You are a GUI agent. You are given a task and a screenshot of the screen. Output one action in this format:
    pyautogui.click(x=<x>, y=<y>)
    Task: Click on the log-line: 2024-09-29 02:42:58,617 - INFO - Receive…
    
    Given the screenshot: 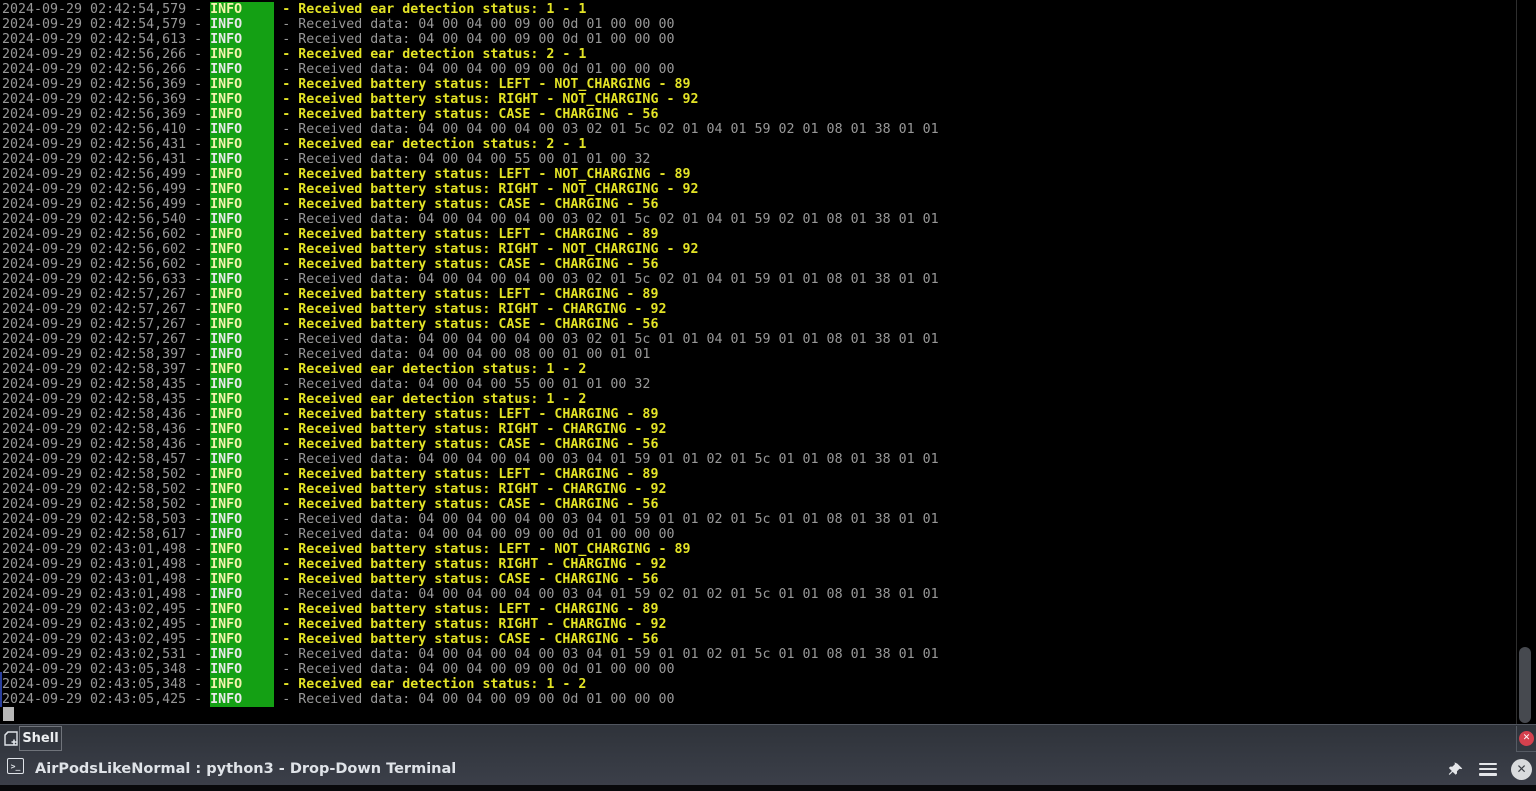 What is the action you would take?
    pyautogui.click(x=470, y=534)
    